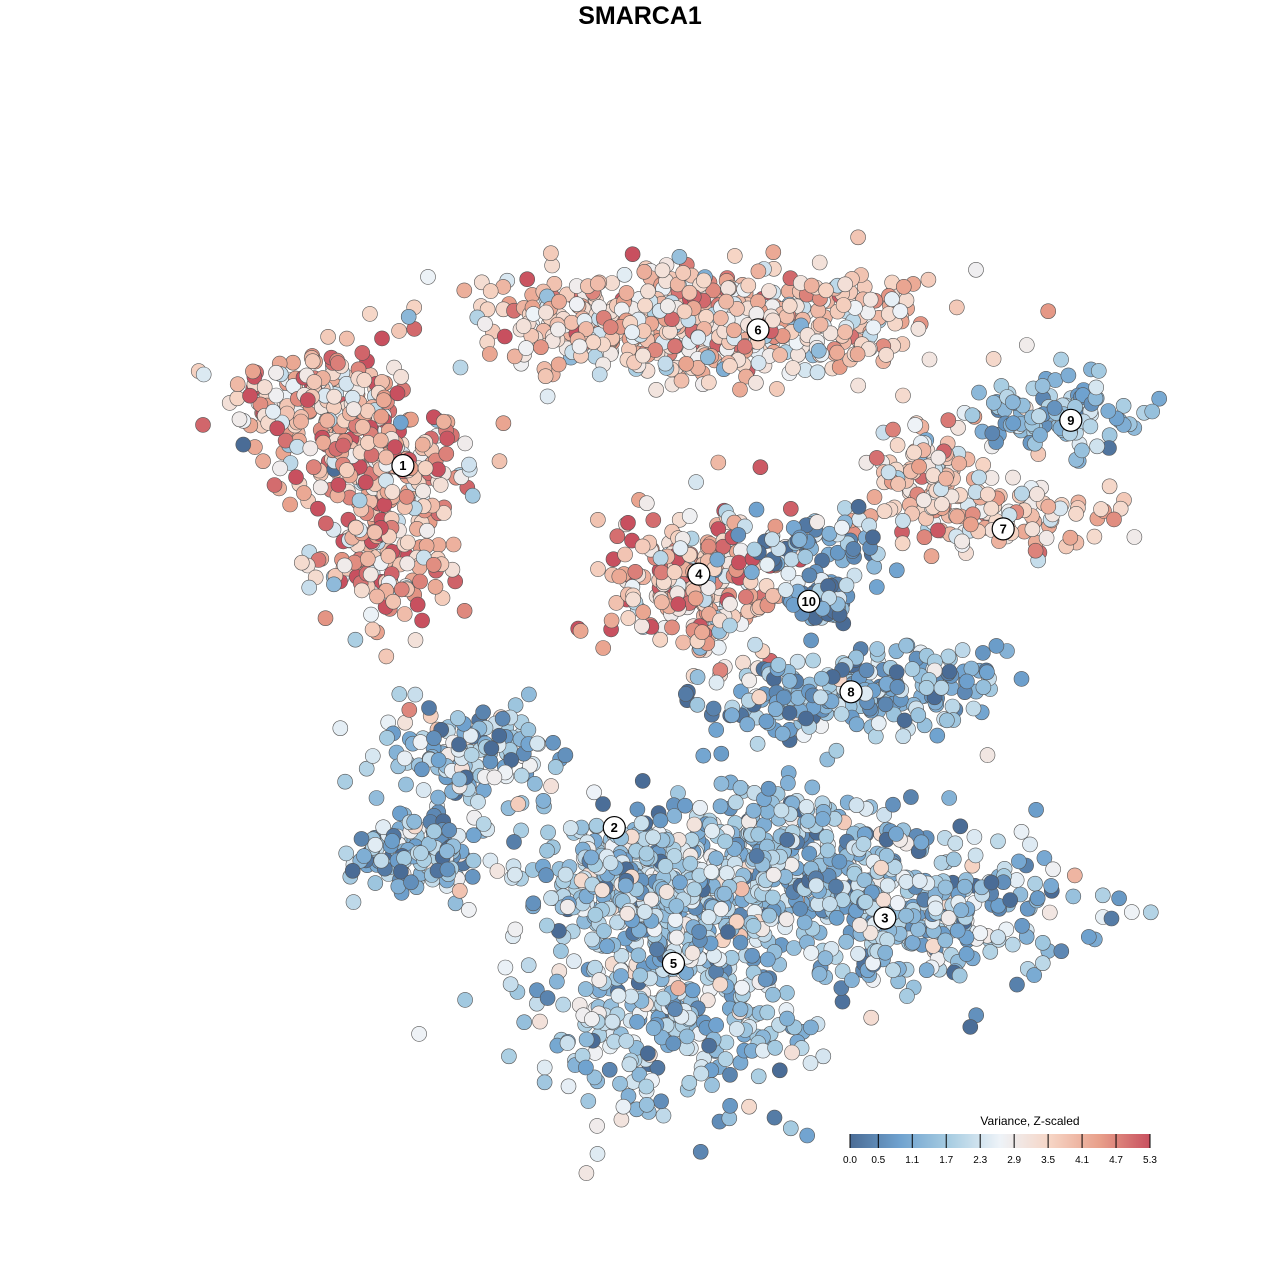  Describe the element at coordinates (1003, 528) in the screenshot. I see `svg-text: 7` at that location.